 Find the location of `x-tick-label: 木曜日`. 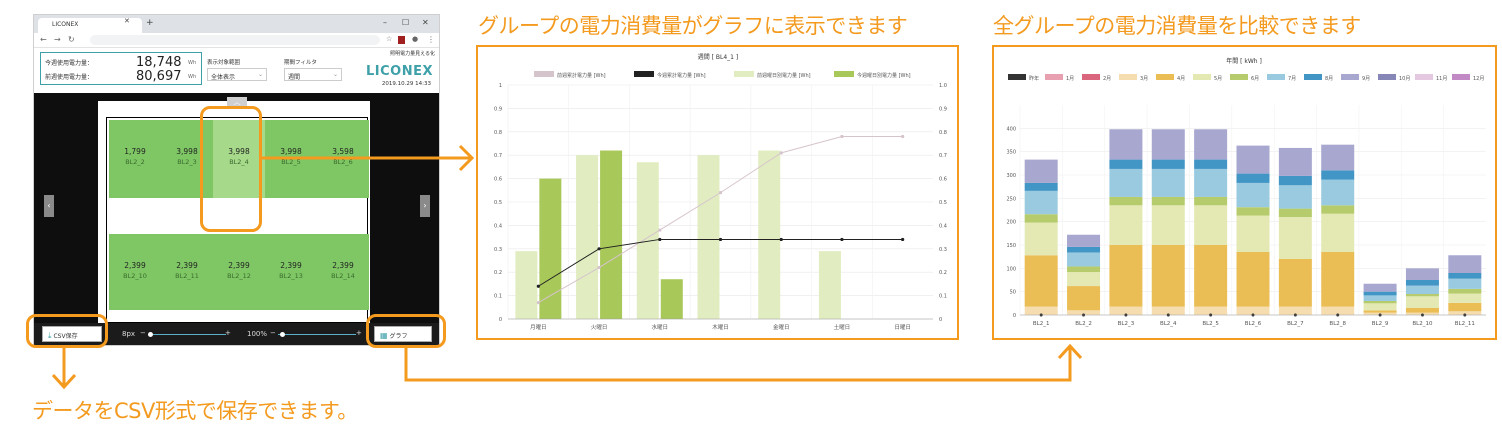

x-tick-label: 木曜日 is located at coordinates (720, 327).